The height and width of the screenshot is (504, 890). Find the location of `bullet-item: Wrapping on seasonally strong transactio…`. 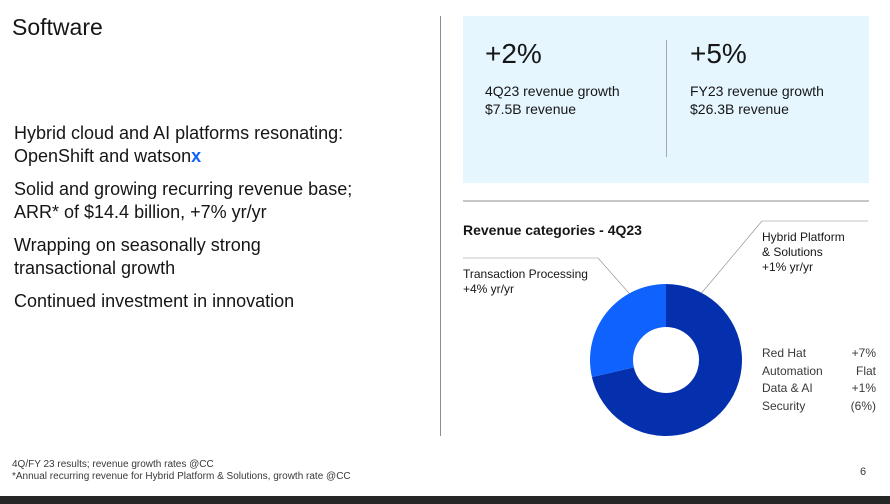

bullet-item: Wrapping on seasonally strong transactio… is located at coordinates (137, 256).